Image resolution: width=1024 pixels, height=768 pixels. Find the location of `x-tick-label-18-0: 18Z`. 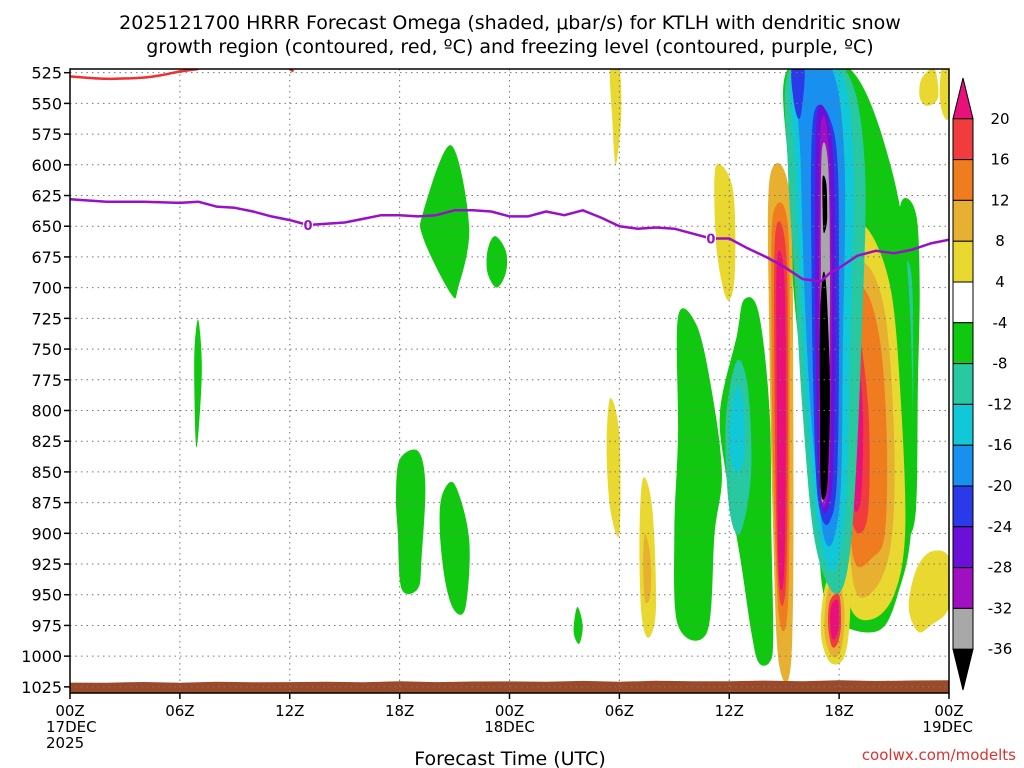

x-tick-label-18-0: 18Z is located at coordinates (399, 711).